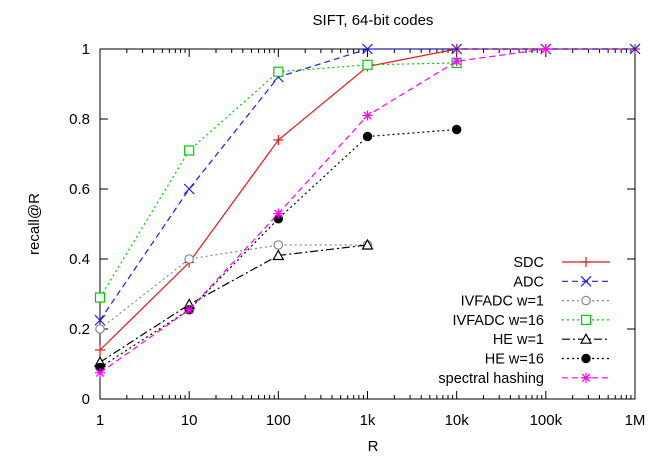 Image resolution: width=658 pixels, height=457 pixels. Describe the element at coordinates (518, 340) in the screenshot. I see `legend-label: HE w=1` at that location.